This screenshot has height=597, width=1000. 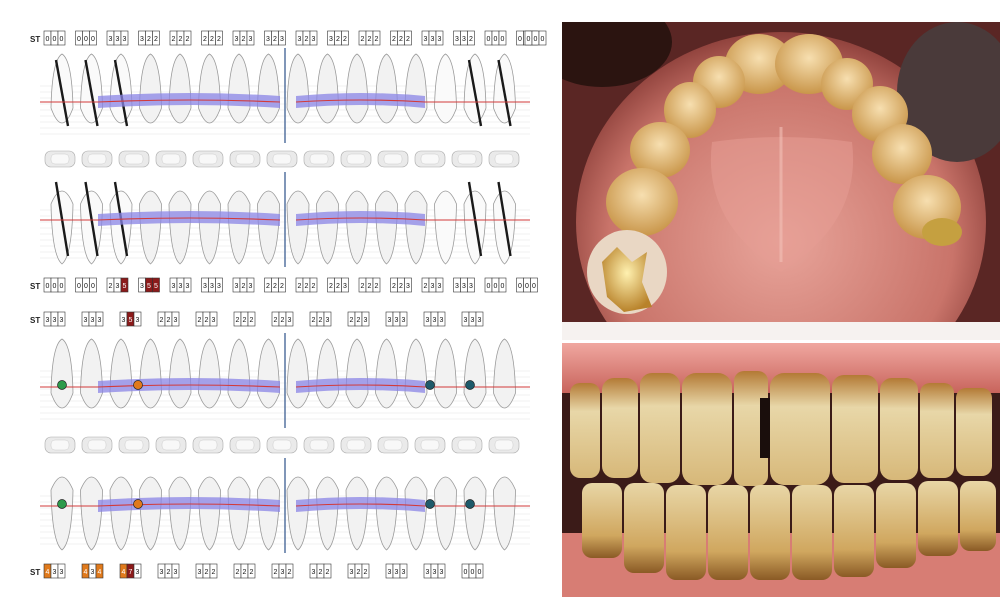 What do you see at coordinates (285, 101) in the screenshot?
I see `gingival-margin-line` at bounding box center [285, 101].